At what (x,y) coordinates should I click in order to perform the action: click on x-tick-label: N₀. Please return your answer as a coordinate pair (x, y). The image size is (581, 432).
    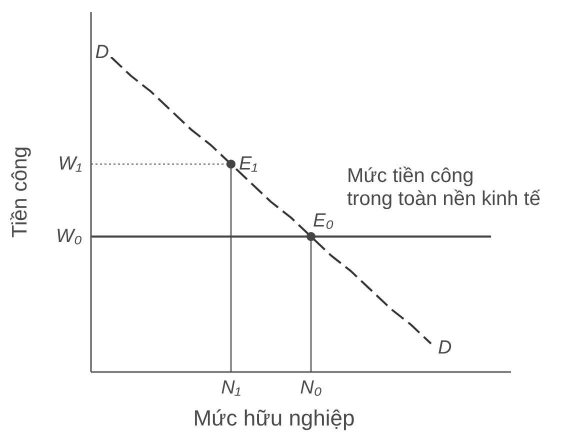
    Looking at the image, I should click on (311, 387).